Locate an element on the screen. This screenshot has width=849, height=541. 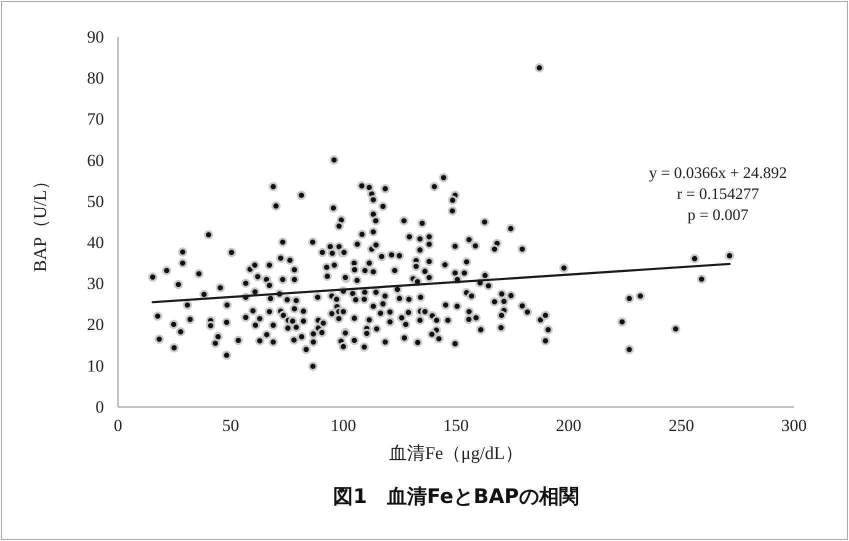
x-tick-label: 250 is located at coordinates (681, 426).